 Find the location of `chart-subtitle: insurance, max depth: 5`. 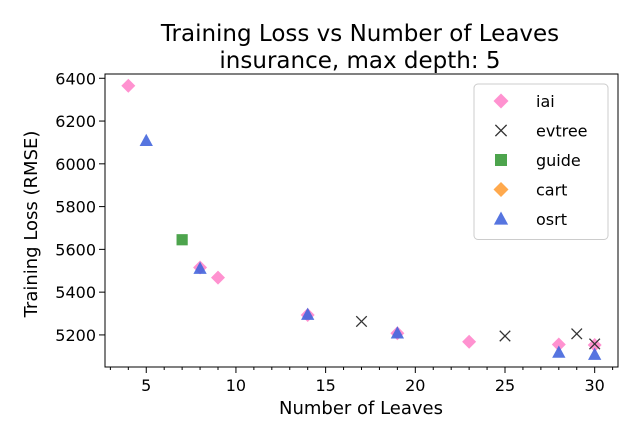

chart-subtitle: insurance, max depth: 5 is located at coordinates (359, 61).